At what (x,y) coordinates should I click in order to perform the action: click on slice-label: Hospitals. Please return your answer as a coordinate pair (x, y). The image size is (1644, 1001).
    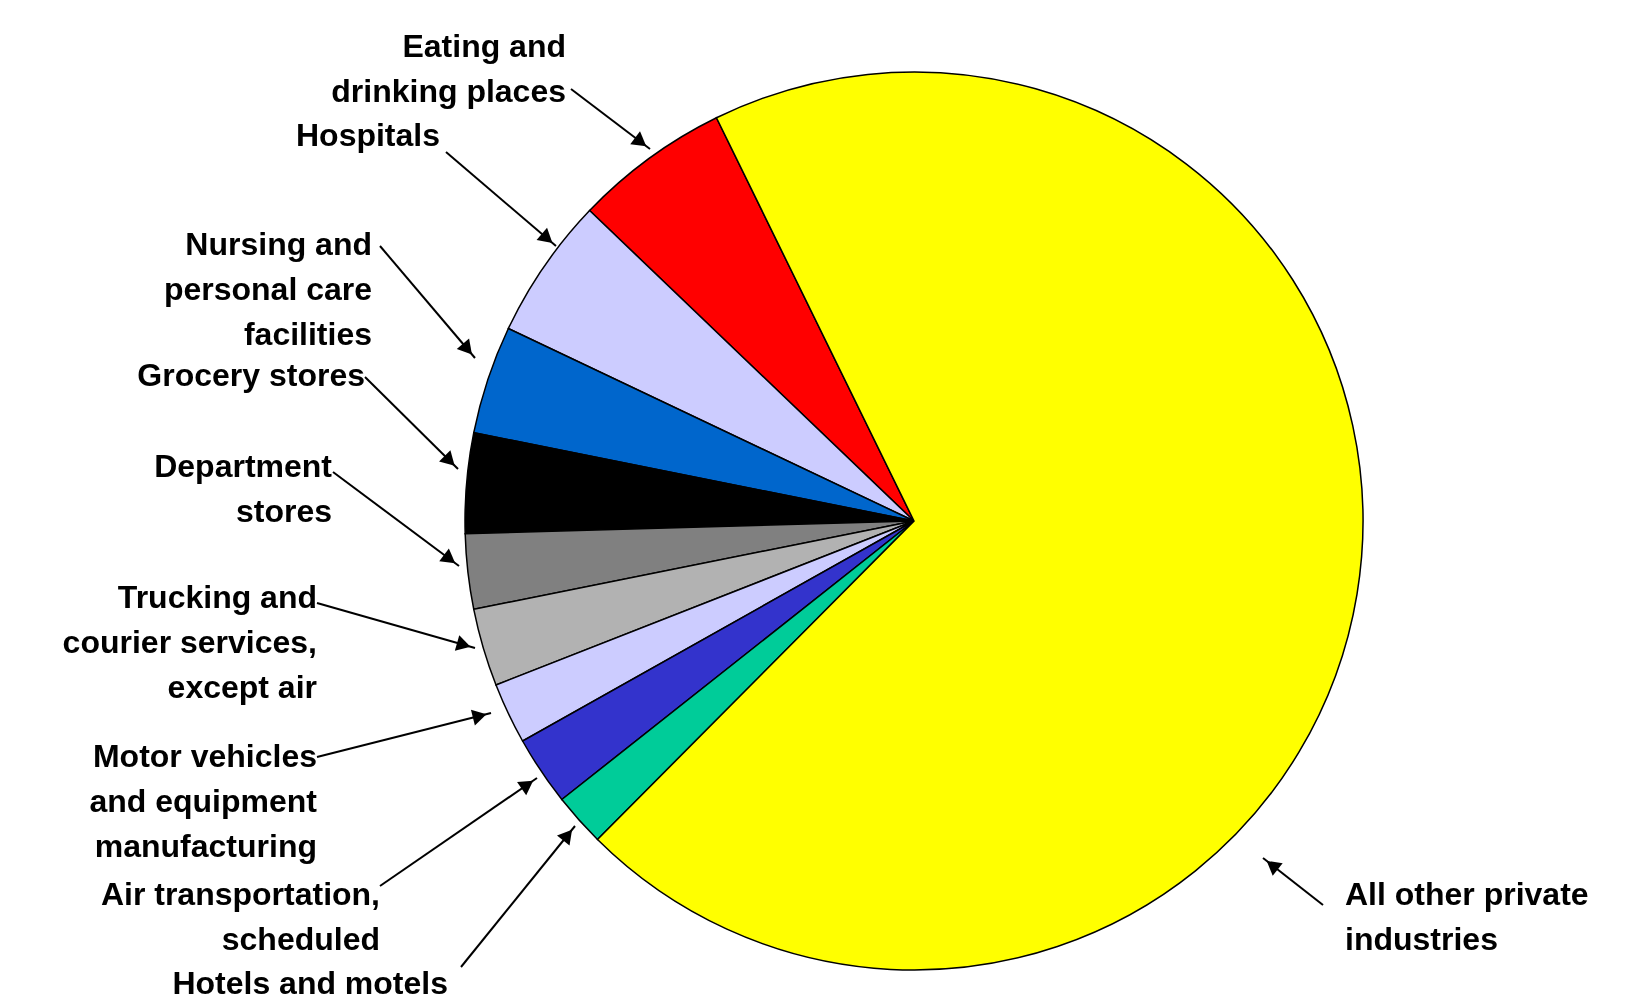
    Looking at the image, I should click on (367, 135).